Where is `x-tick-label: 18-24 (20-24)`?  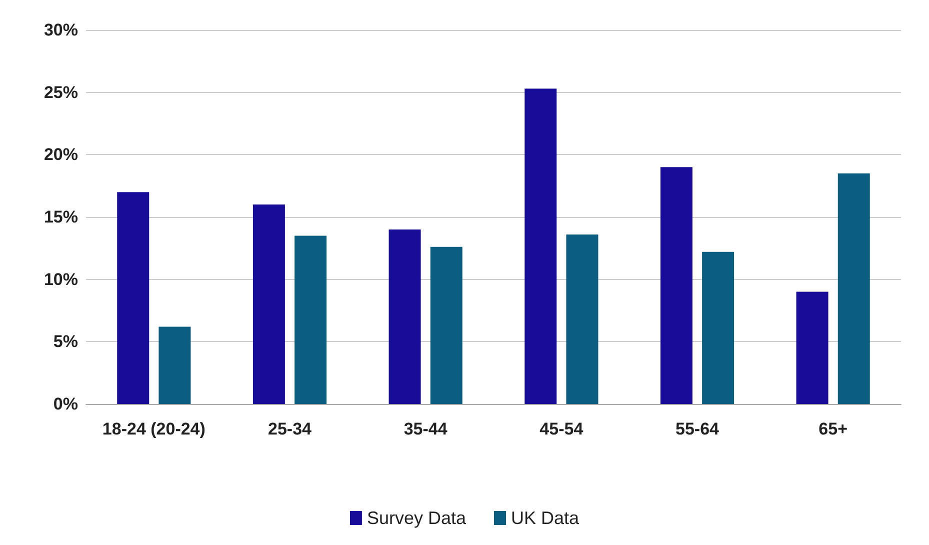
x-tick-label: 18-24 (20-24) is located at coordinates (154, 429).